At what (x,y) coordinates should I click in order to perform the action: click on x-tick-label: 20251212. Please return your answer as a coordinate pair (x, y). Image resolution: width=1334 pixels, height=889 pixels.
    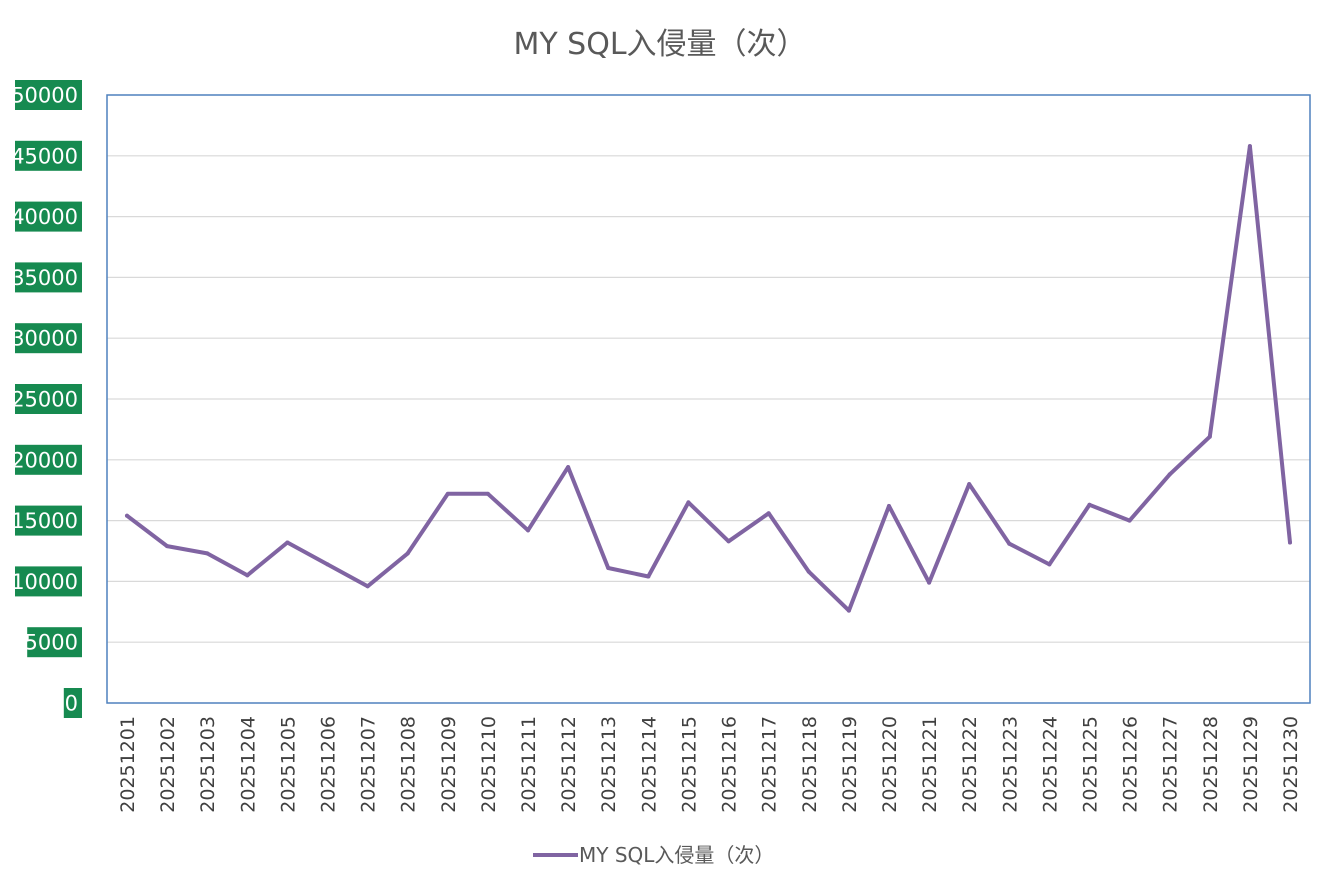
    Looking at the image, I should click on (569, 764).